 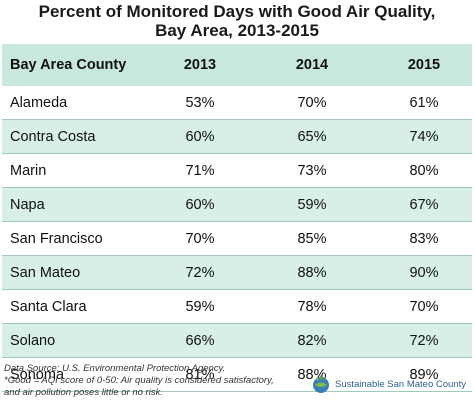 What do you see at coordinates (68, 65) in the screenshot?
I see `column-header: Bay Area County` at bounding box center [68, 65].